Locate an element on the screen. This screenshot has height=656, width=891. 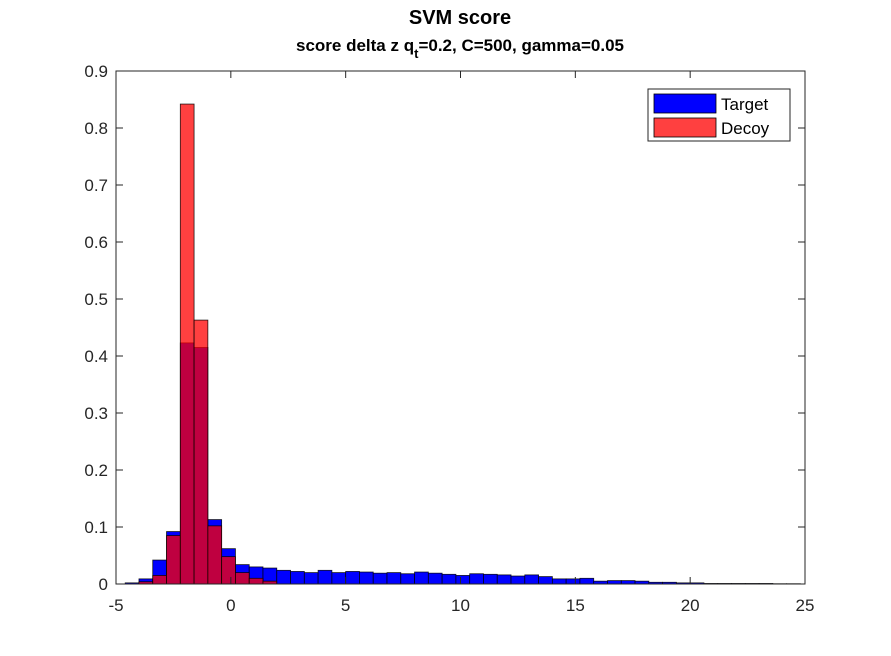
x-tick-label: 0 is located at coordinates (230, 605).